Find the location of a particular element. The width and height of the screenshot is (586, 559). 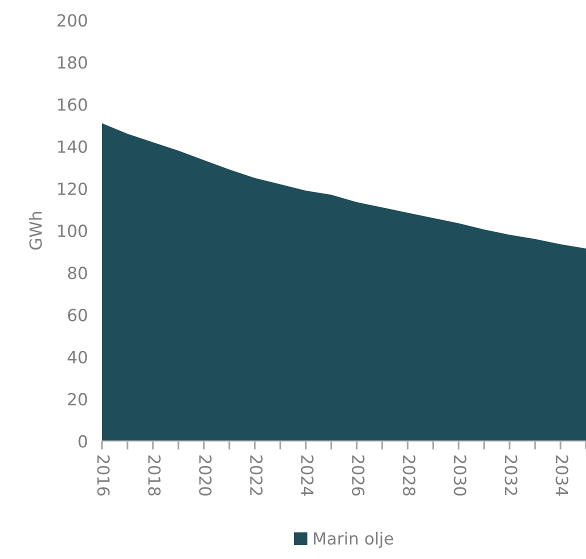

y-tick-label: 140 is located at coordinates (72, 146).